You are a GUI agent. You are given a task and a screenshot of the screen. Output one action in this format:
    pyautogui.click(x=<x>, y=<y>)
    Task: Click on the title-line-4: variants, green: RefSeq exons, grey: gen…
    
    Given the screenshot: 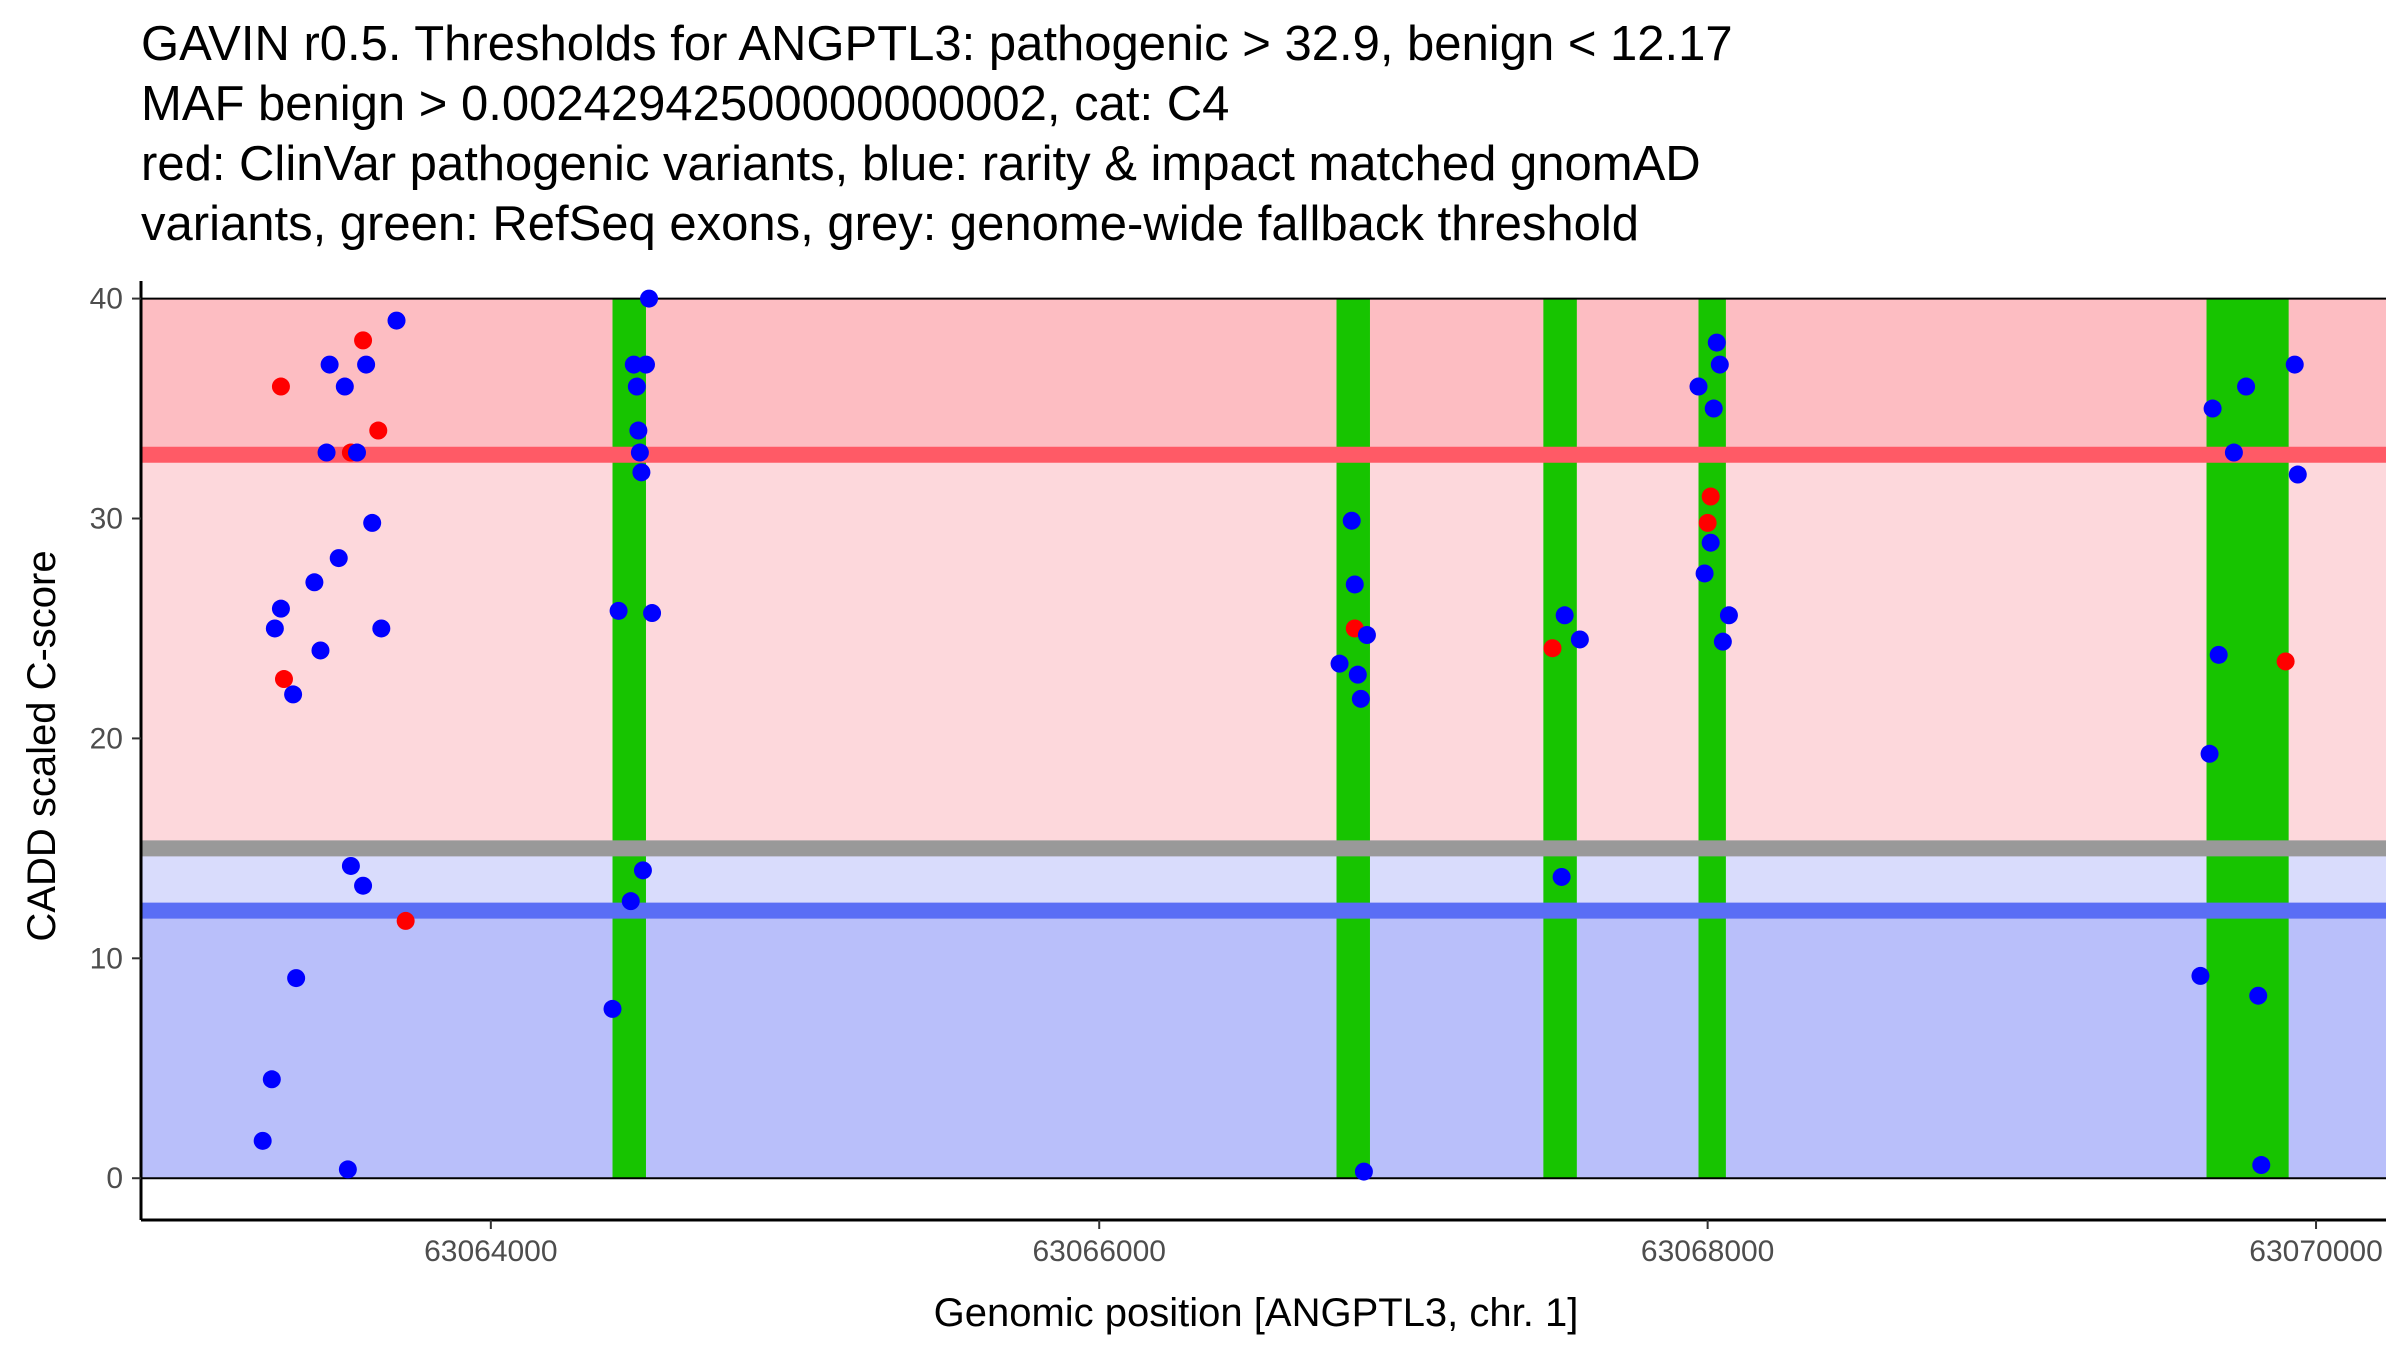 What is the action you would take?
    pyautogui.click(x=890, y=224)
    